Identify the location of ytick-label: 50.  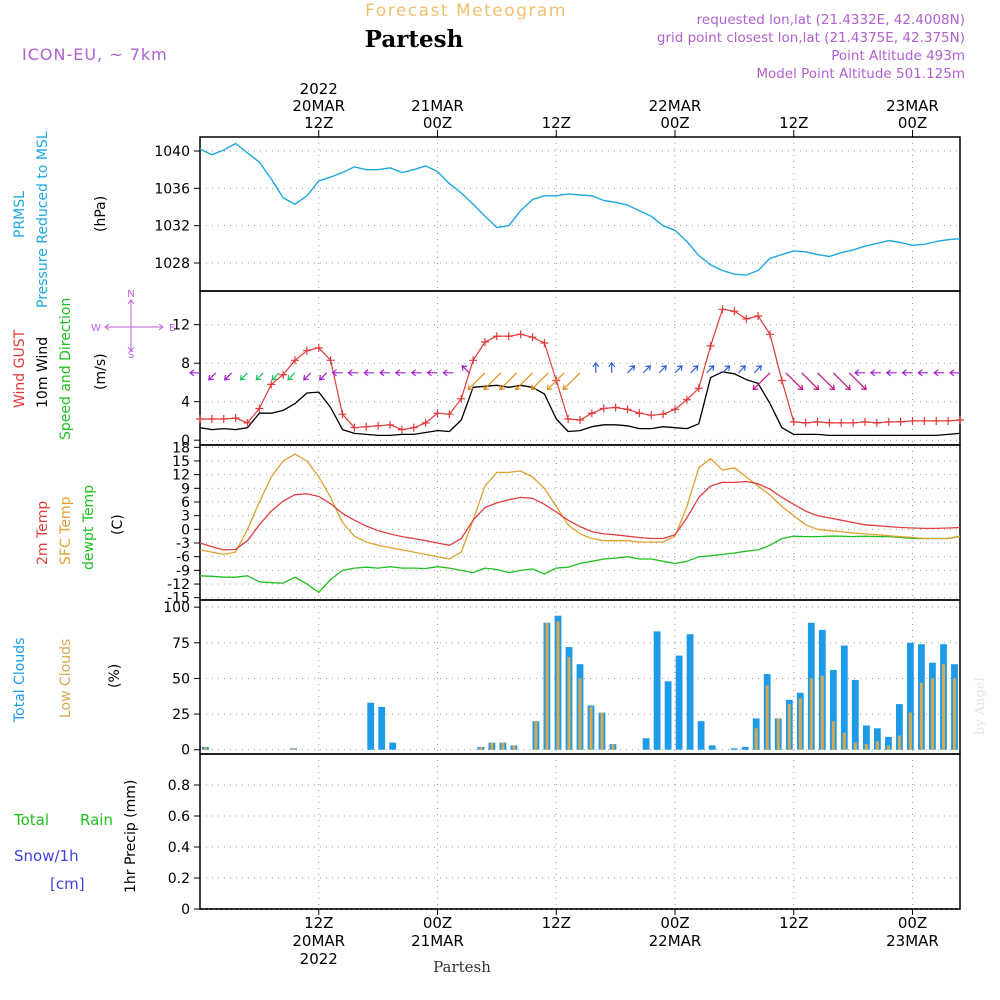
(181, 679).